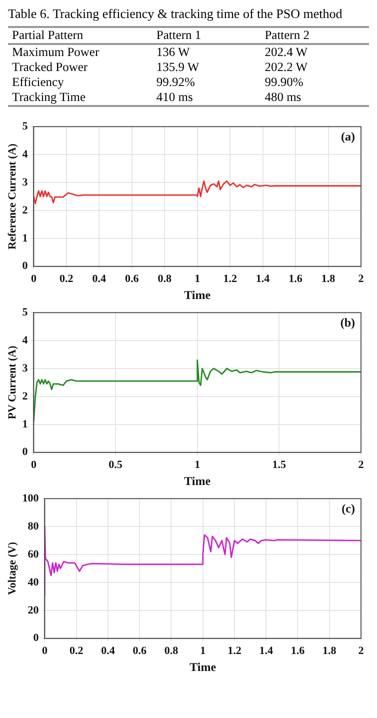  Describe the element at coordinates (12, 569) in the screenshot. I see `y-axis-title: Voltage (V)` at that location.